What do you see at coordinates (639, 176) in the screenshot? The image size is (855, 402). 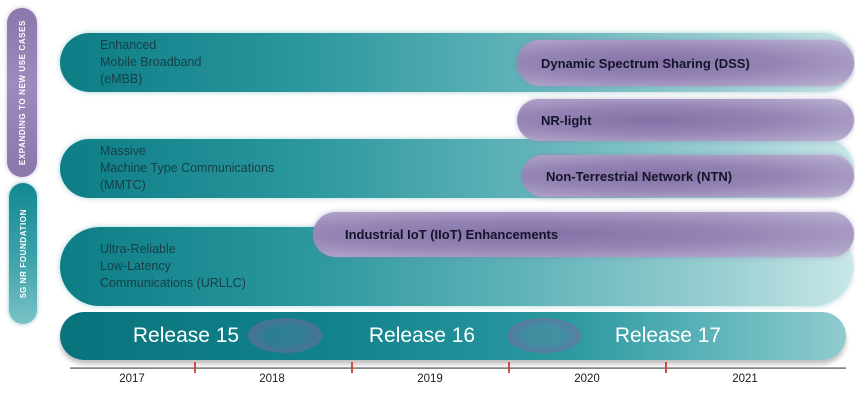 I see `feature-ntn-label: Non-Terrestrial Network (NTN)` at bounding box center [639, 176].